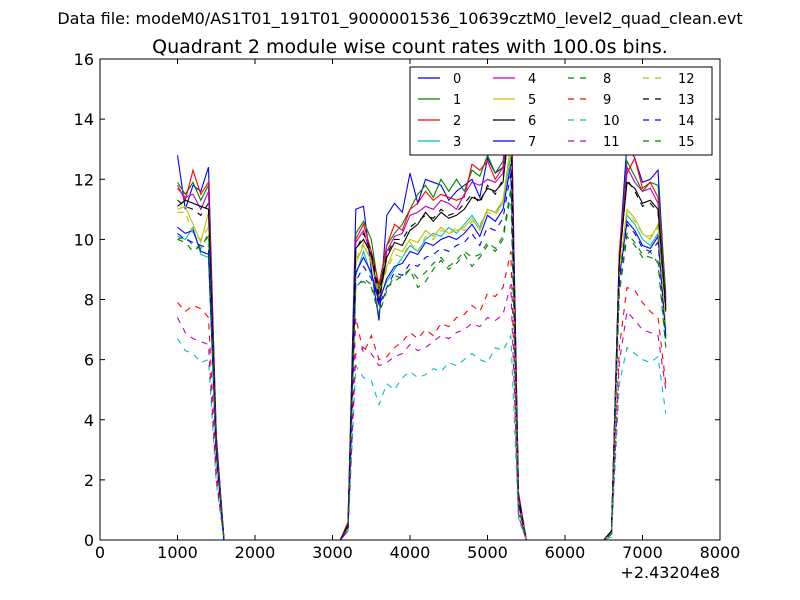  I want to click on legend-box, so click(561, 111).